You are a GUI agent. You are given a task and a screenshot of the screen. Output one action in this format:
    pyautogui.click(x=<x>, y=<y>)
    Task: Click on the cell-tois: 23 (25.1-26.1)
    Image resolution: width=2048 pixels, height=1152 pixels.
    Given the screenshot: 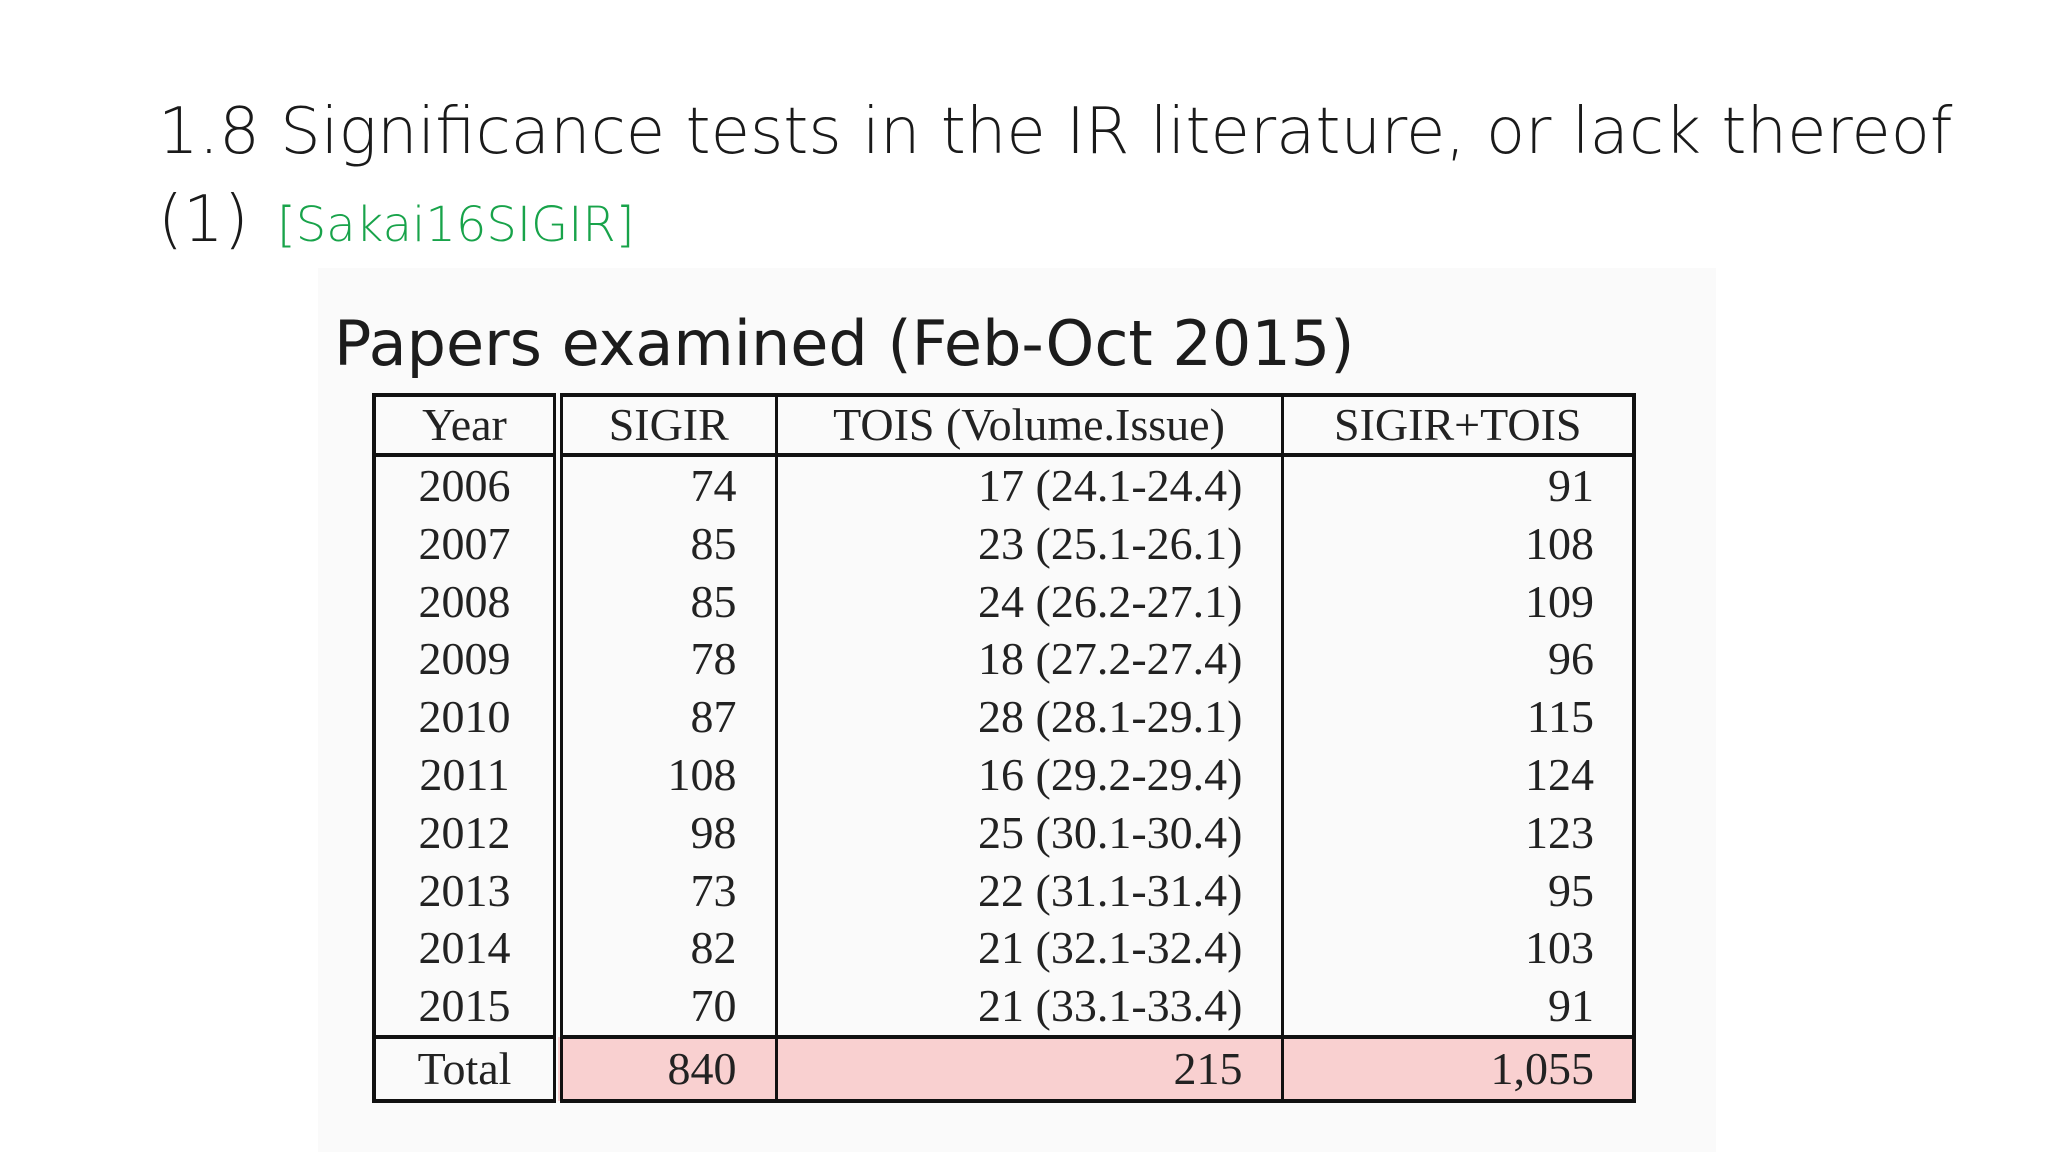 What is the action you would take?
    pyautogui.click(x=1030, y=543)
    